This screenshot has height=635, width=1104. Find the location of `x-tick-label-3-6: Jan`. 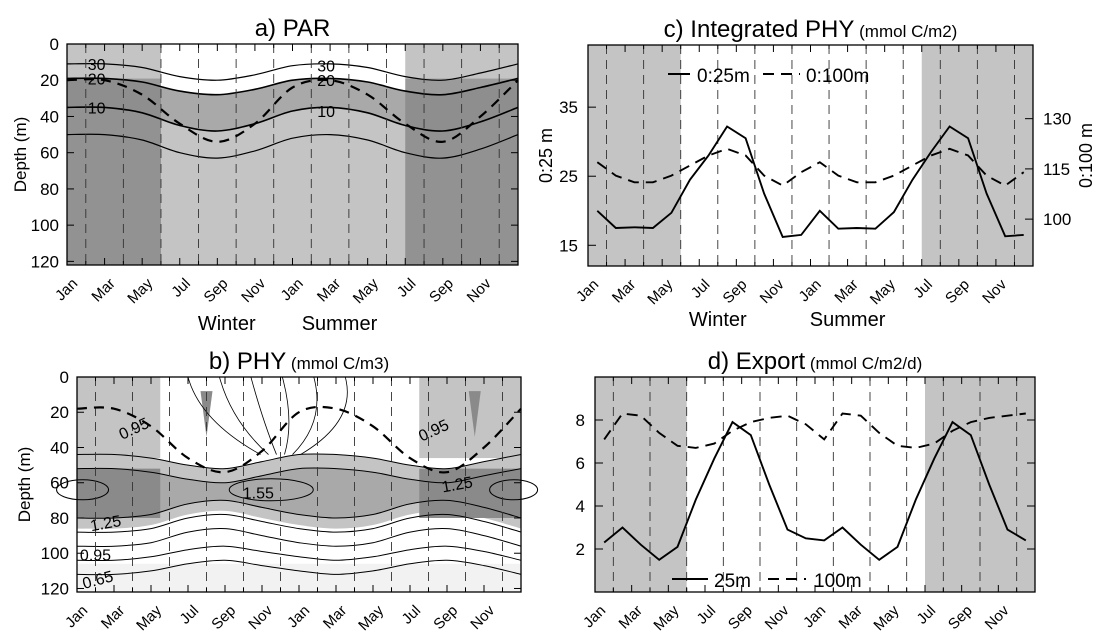

x-tick-label-3-6: Jan is located at coordinates (814, 616).